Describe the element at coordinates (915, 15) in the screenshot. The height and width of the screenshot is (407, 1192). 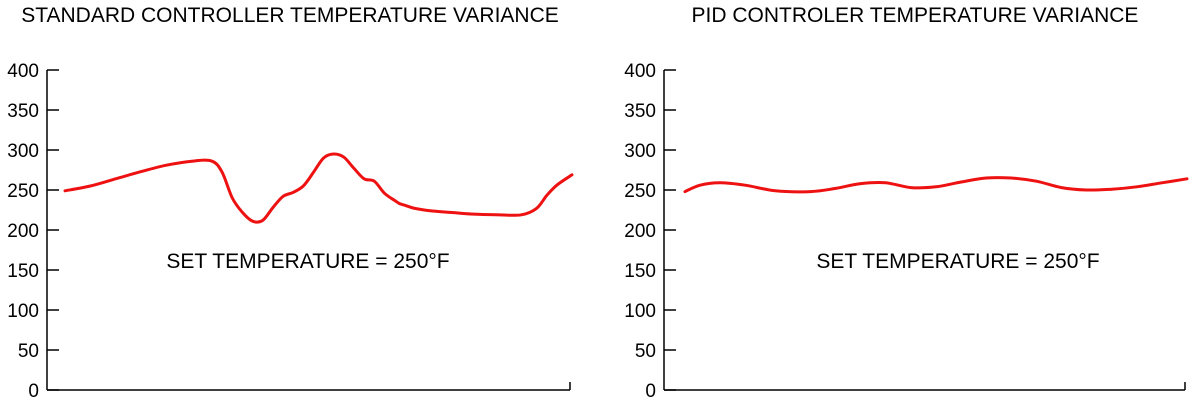
I see `chart-title: PID CONTROLER TEMPERATURE VARIANCE` at that location.